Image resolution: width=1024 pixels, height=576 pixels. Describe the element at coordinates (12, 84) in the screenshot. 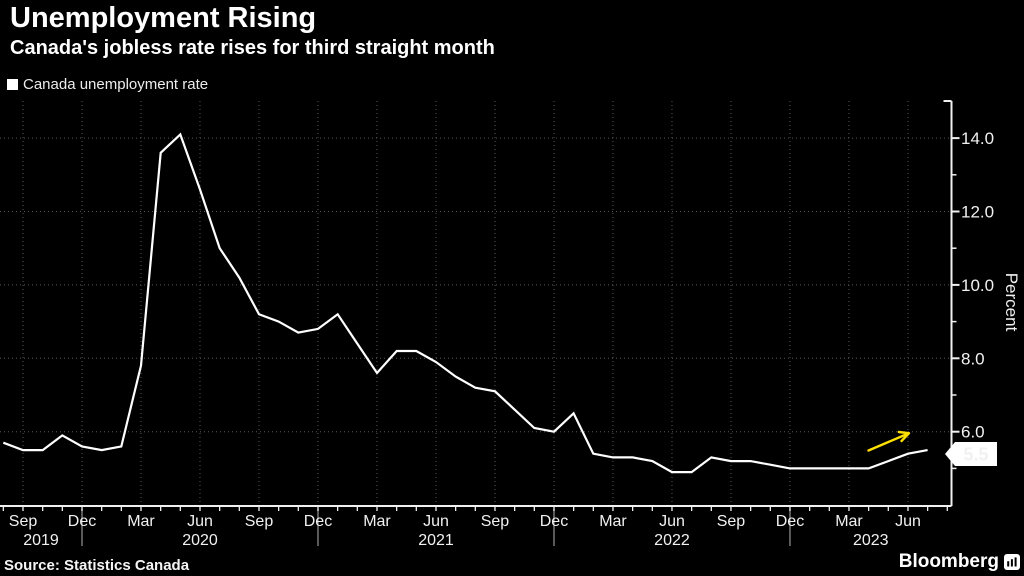

I see `legend-square-icon` at that location.